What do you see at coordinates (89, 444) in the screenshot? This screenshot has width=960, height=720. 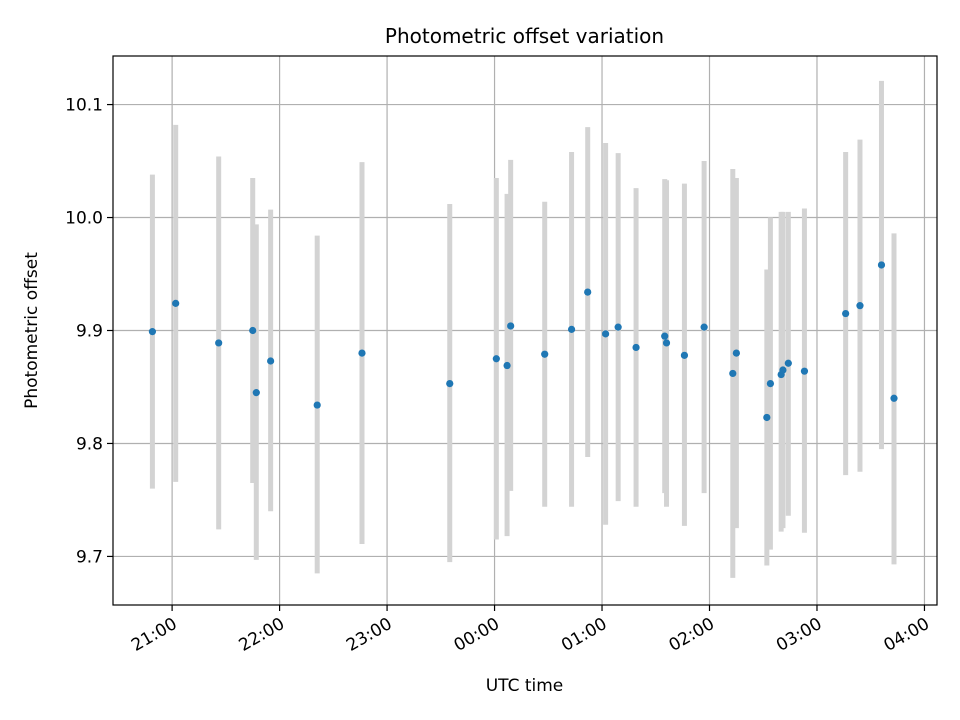 I see `y-tick-label: 9.8` at bounding box center [89, 444].